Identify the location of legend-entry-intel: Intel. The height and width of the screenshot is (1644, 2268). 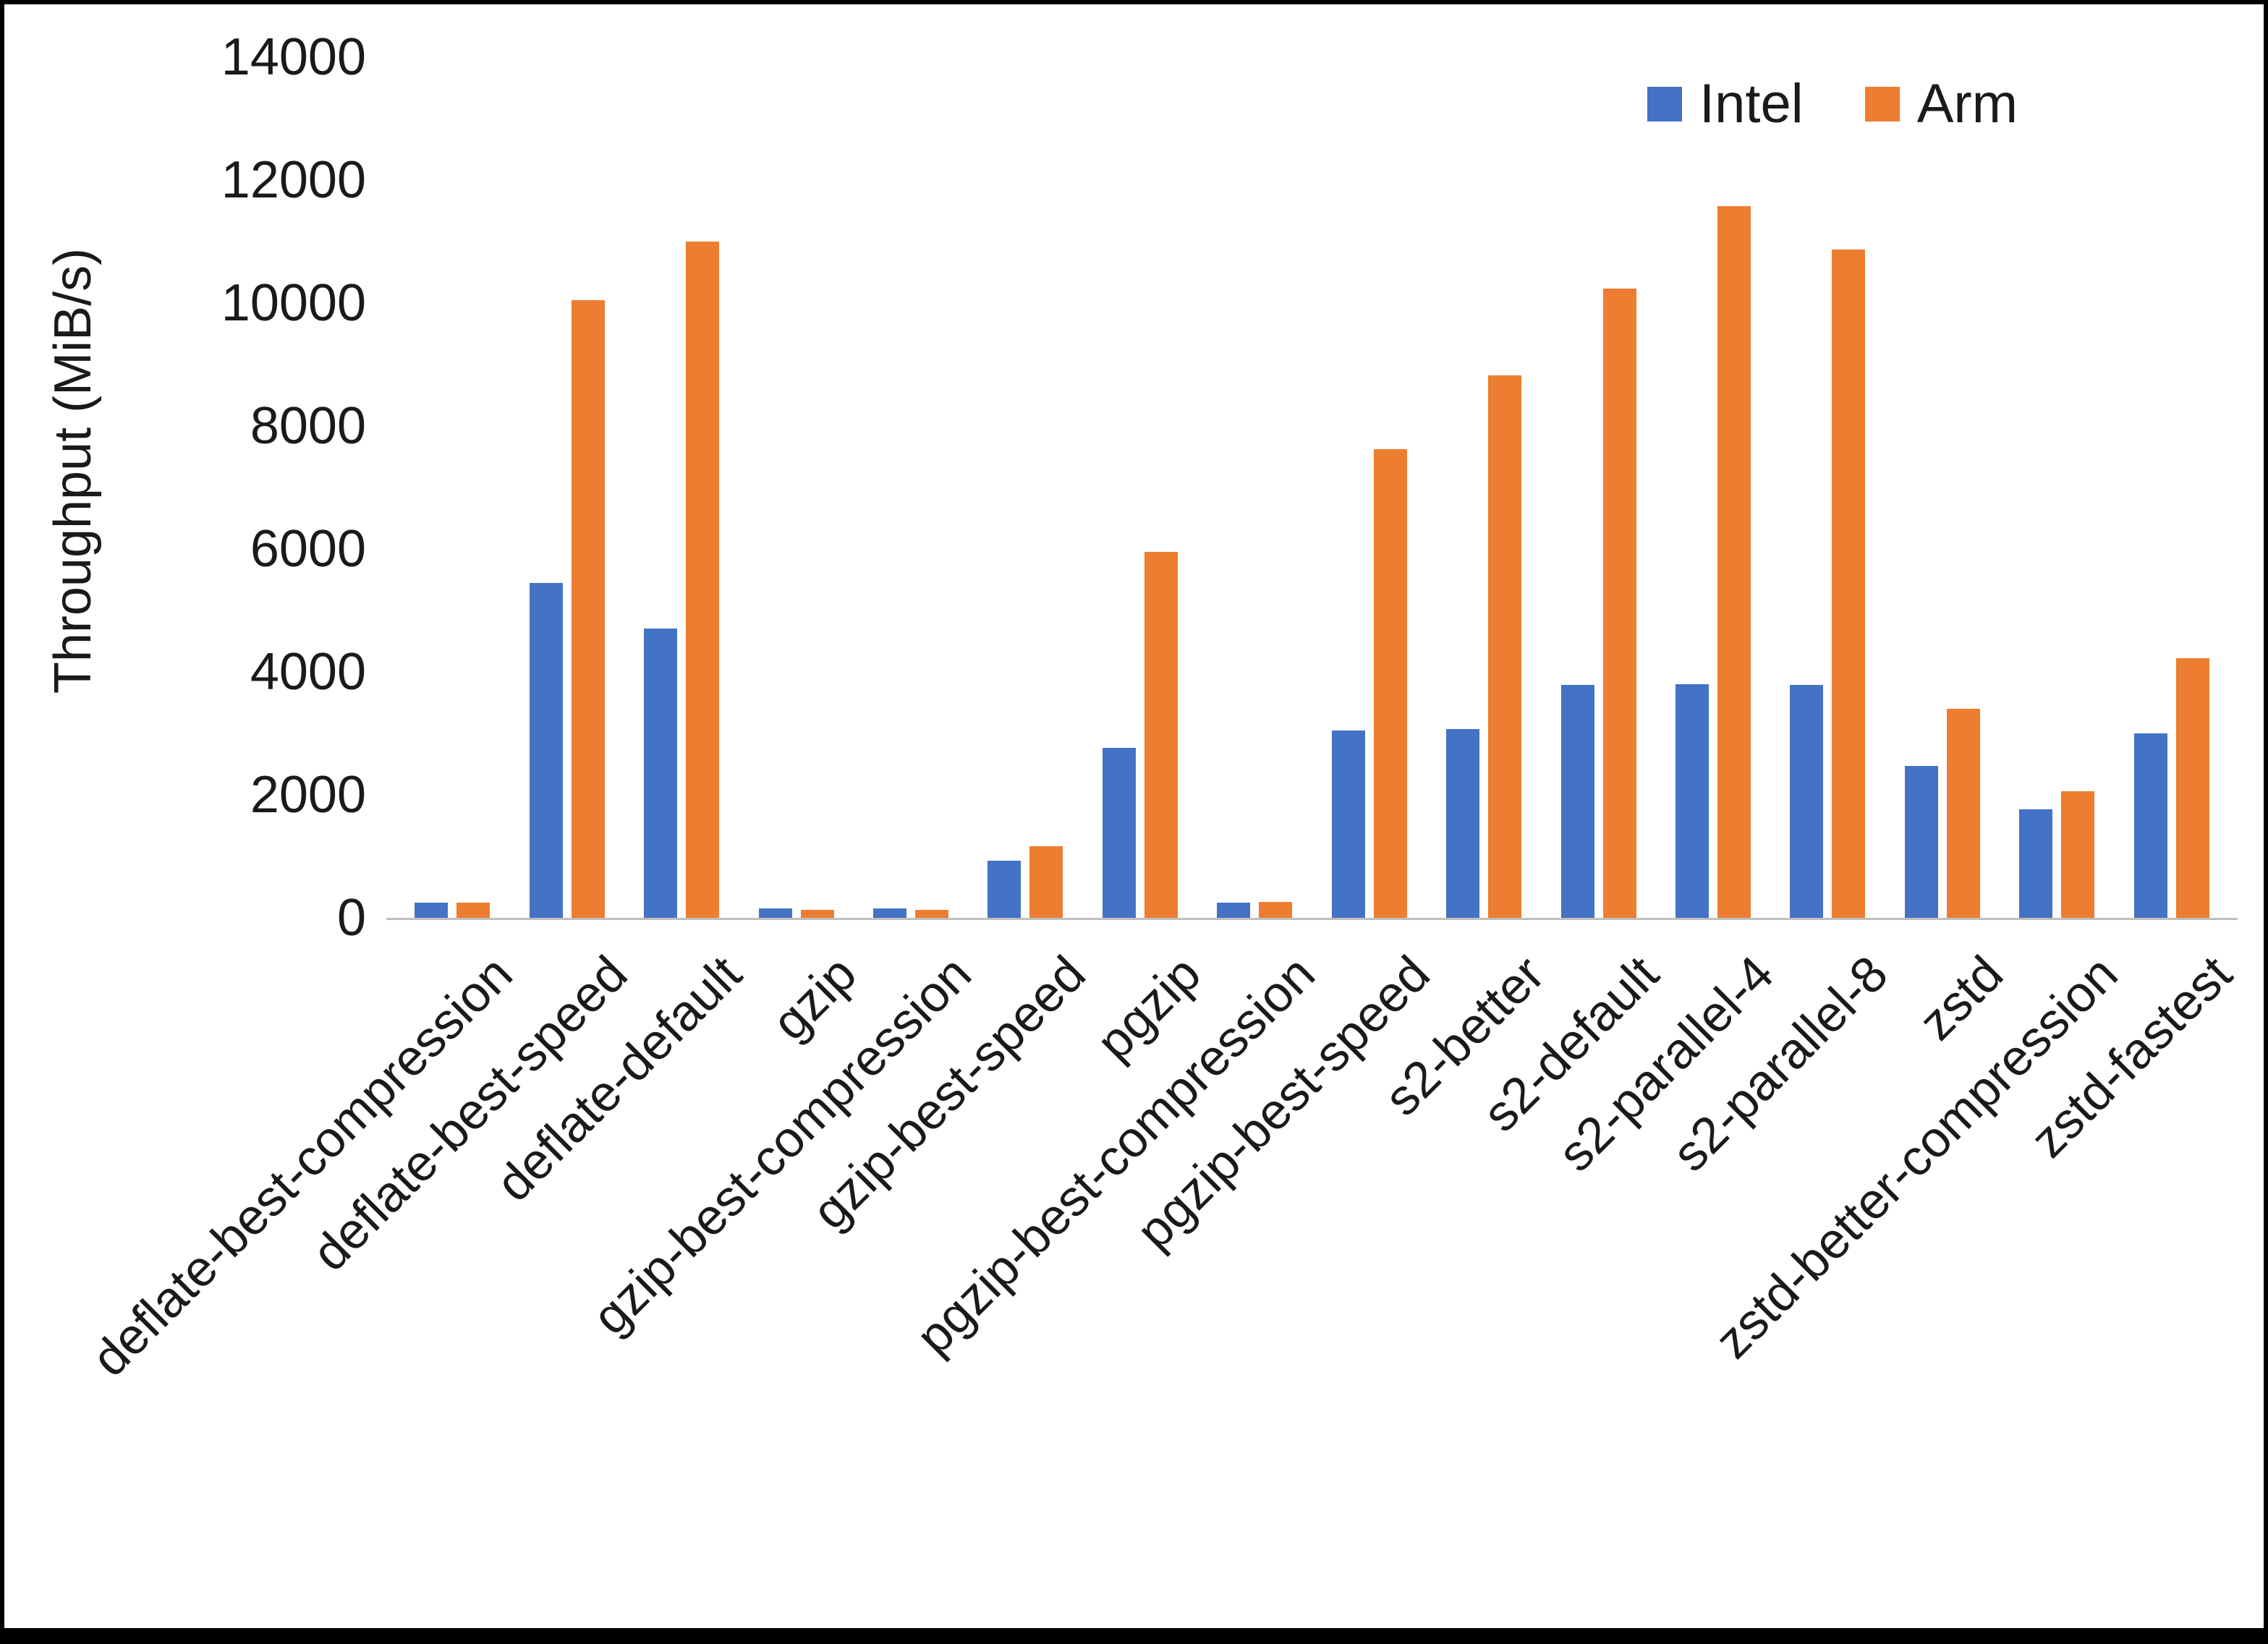
(1725, 104).